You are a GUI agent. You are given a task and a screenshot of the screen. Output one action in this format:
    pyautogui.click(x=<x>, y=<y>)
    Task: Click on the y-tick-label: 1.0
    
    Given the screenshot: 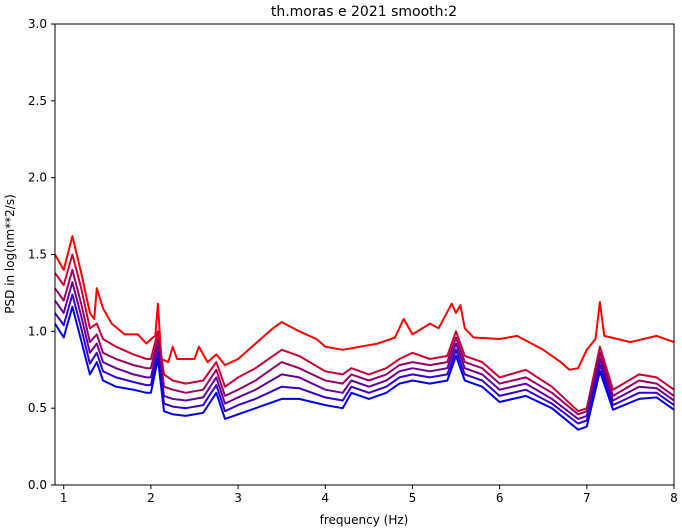 What is the action you would take?
    pyautogui.click(x=37, y=331)
    